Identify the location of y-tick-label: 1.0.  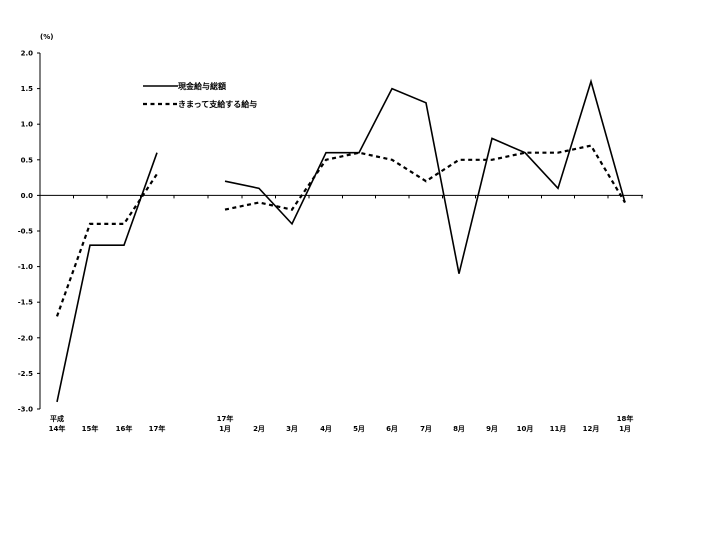
(27, 125).